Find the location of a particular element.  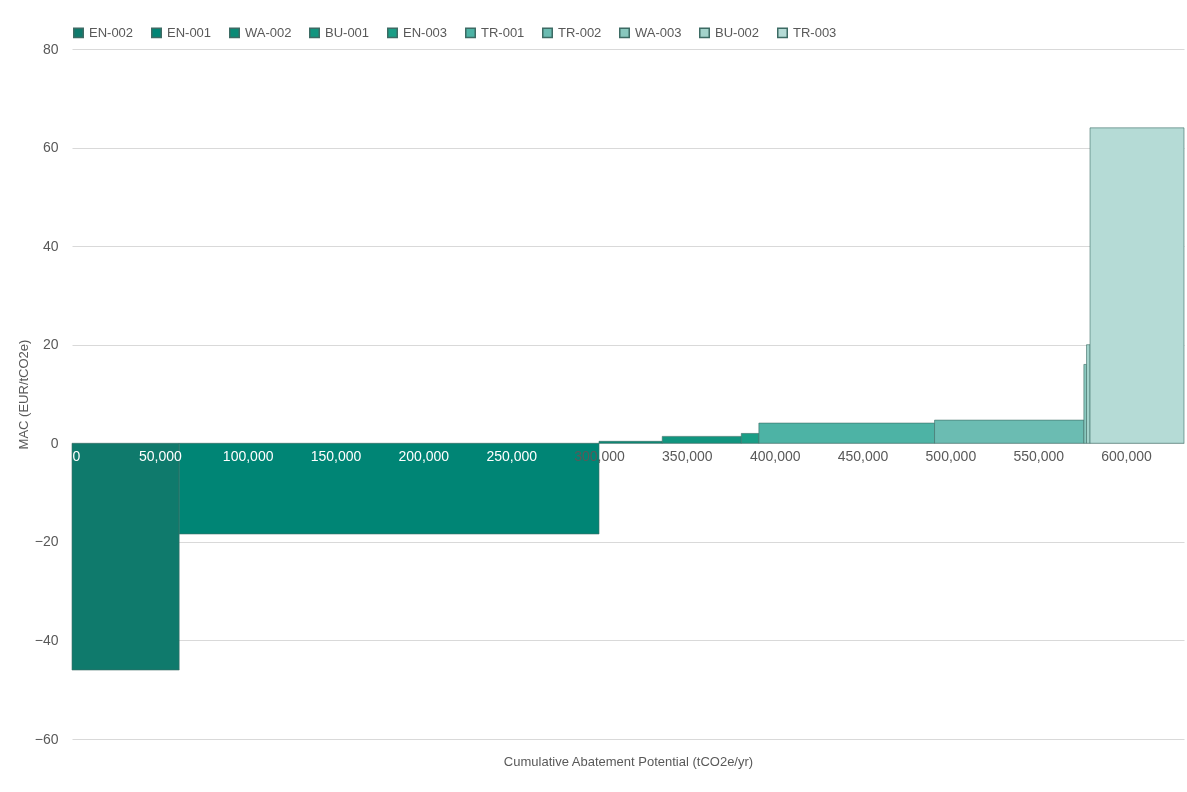

y-tick-label: −20 is located at coordinates (46, 541).